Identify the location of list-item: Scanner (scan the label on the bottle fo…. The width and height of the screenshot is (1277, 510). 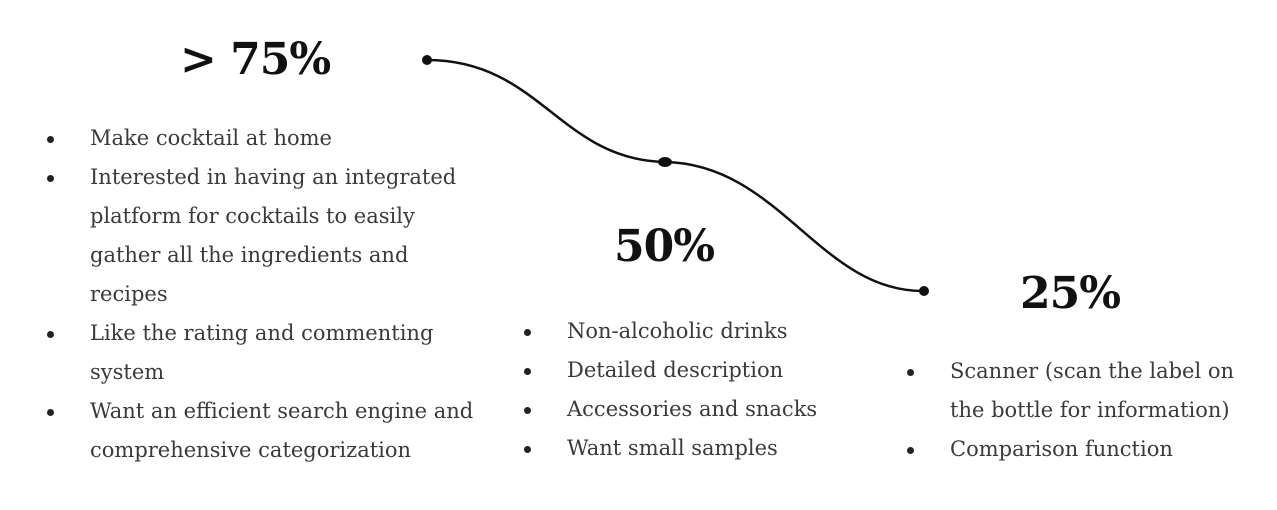
(1083, 391).